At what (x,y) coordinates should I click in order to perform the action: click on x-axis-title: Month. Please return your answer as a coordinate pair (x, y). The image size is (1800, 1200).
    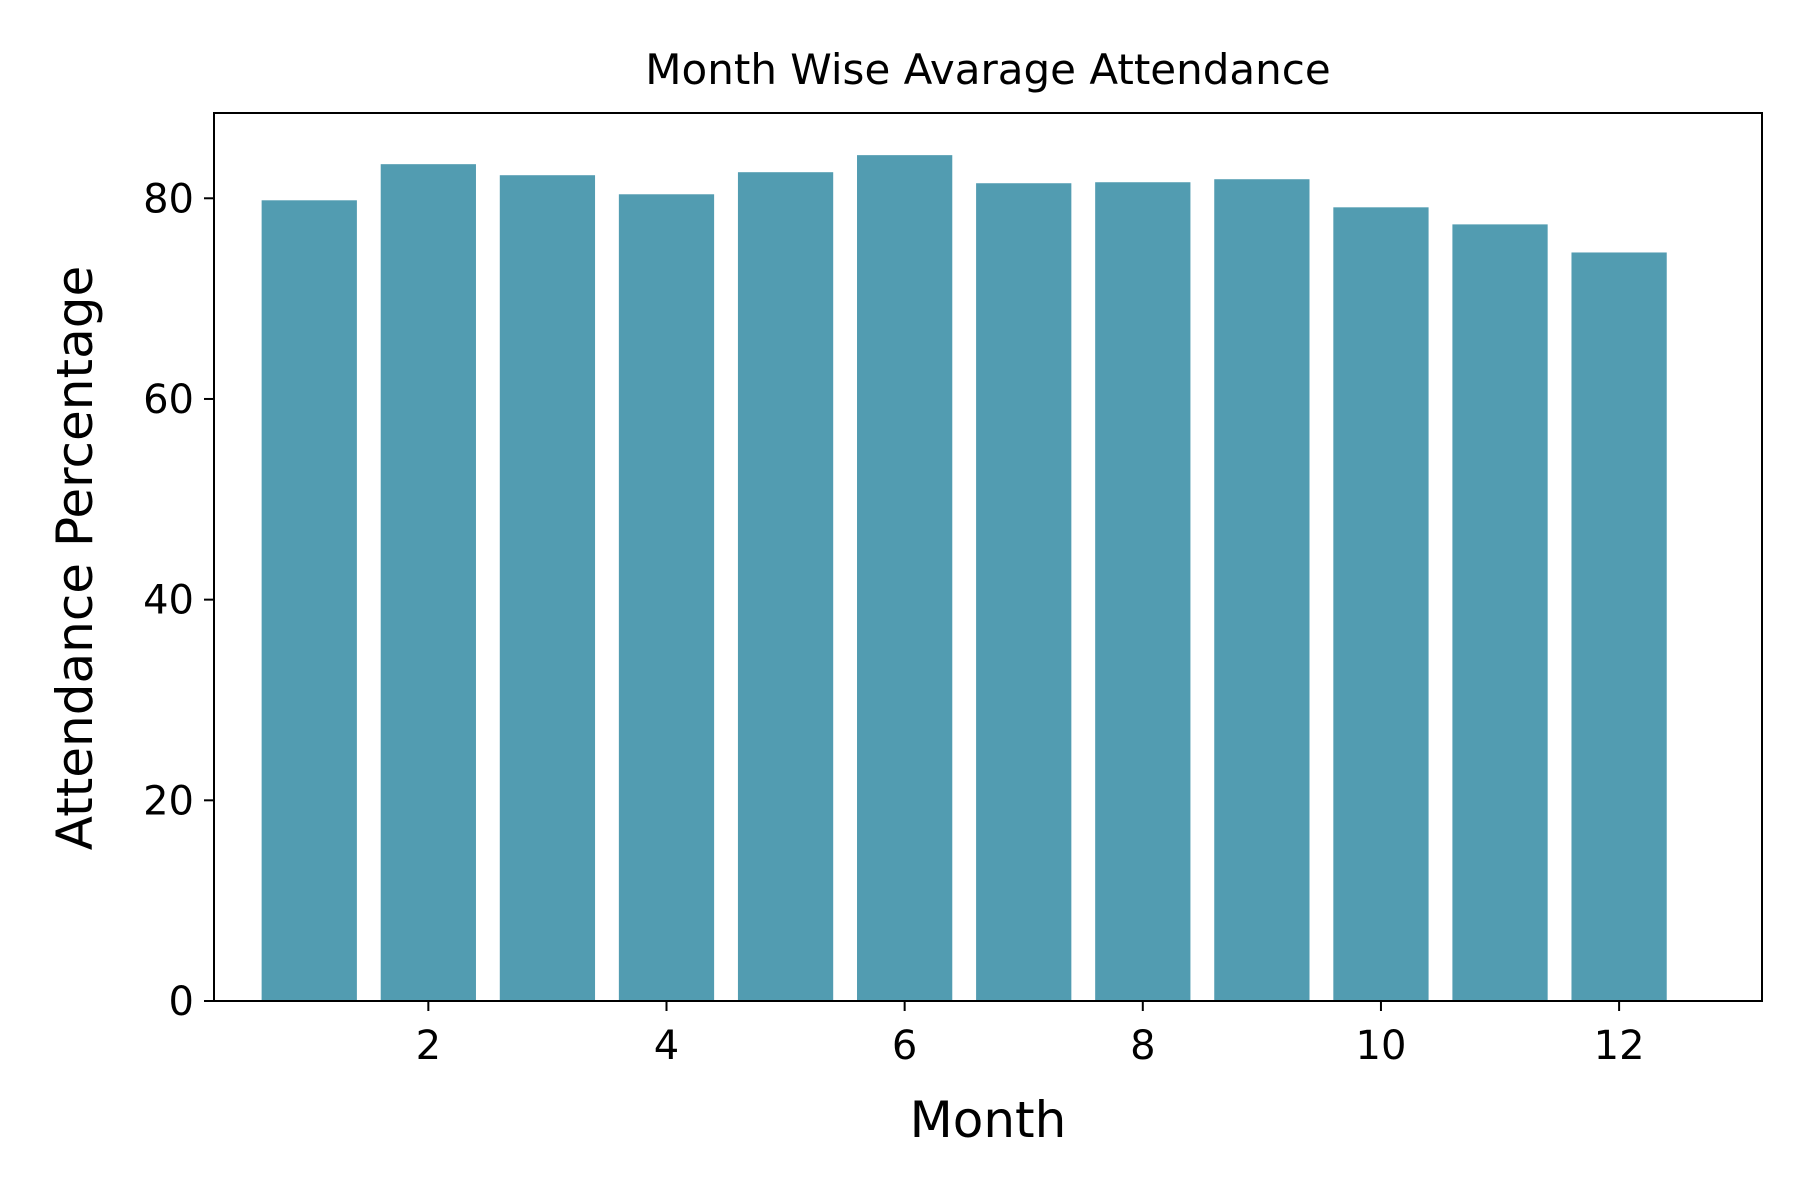
    Looking at the image, I should click on (988, 1120).